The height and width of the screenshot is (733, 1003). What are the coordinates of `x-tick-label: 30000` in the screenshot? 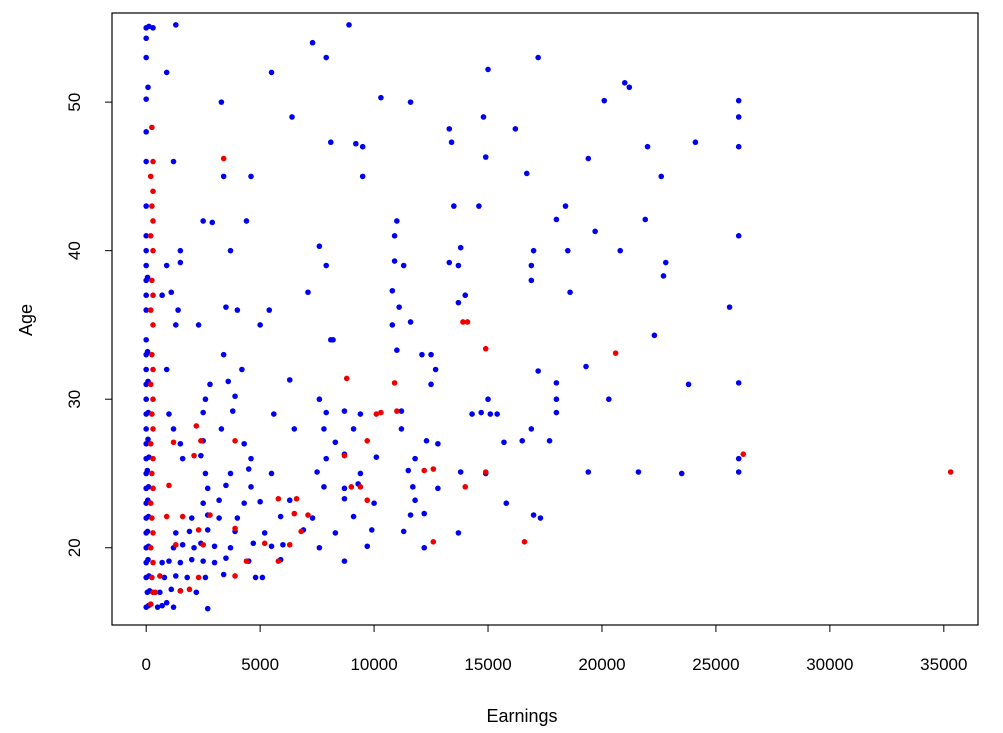 It's located at (829, 664).